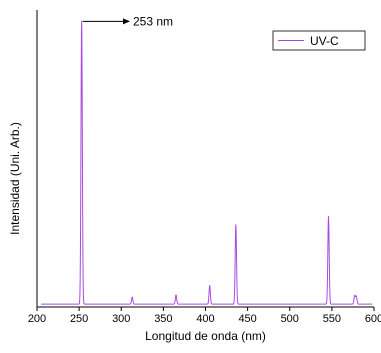 The width and height of the screenshot is (381, 353). What do you see at coordinates (163, 319) in the screenshot?
I see `x-tick-label-350: 350` at bounding box center [163, 319].